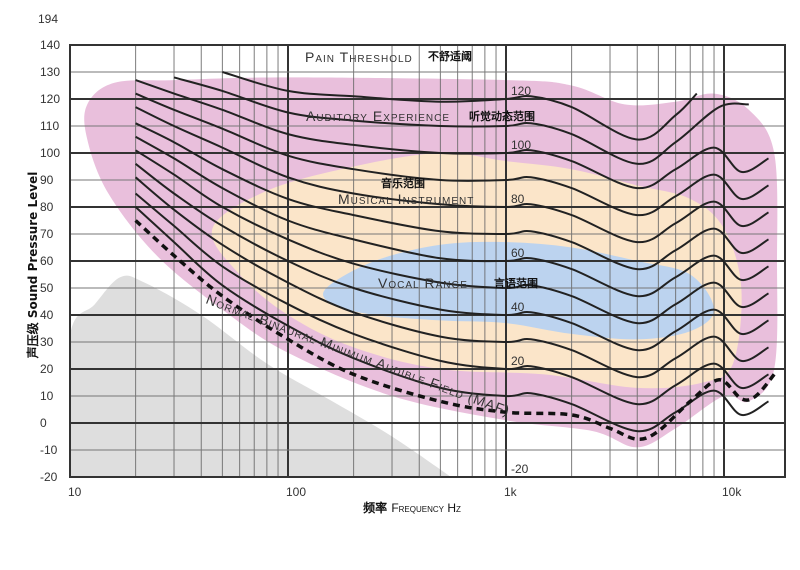 This screenshot has width=800, height=570. What do you see at coordinates (47, 288) in the screenshot?
I see `y-tick-label: 50` at bounding box center [47, 288].